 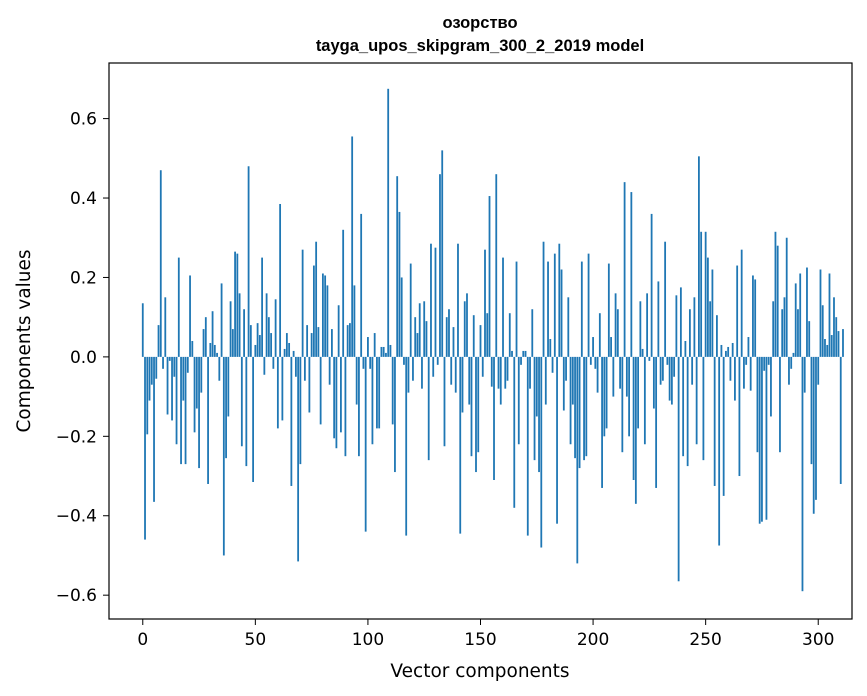 I want to click on x-tick-label: 50, so click(x=256, y=640).